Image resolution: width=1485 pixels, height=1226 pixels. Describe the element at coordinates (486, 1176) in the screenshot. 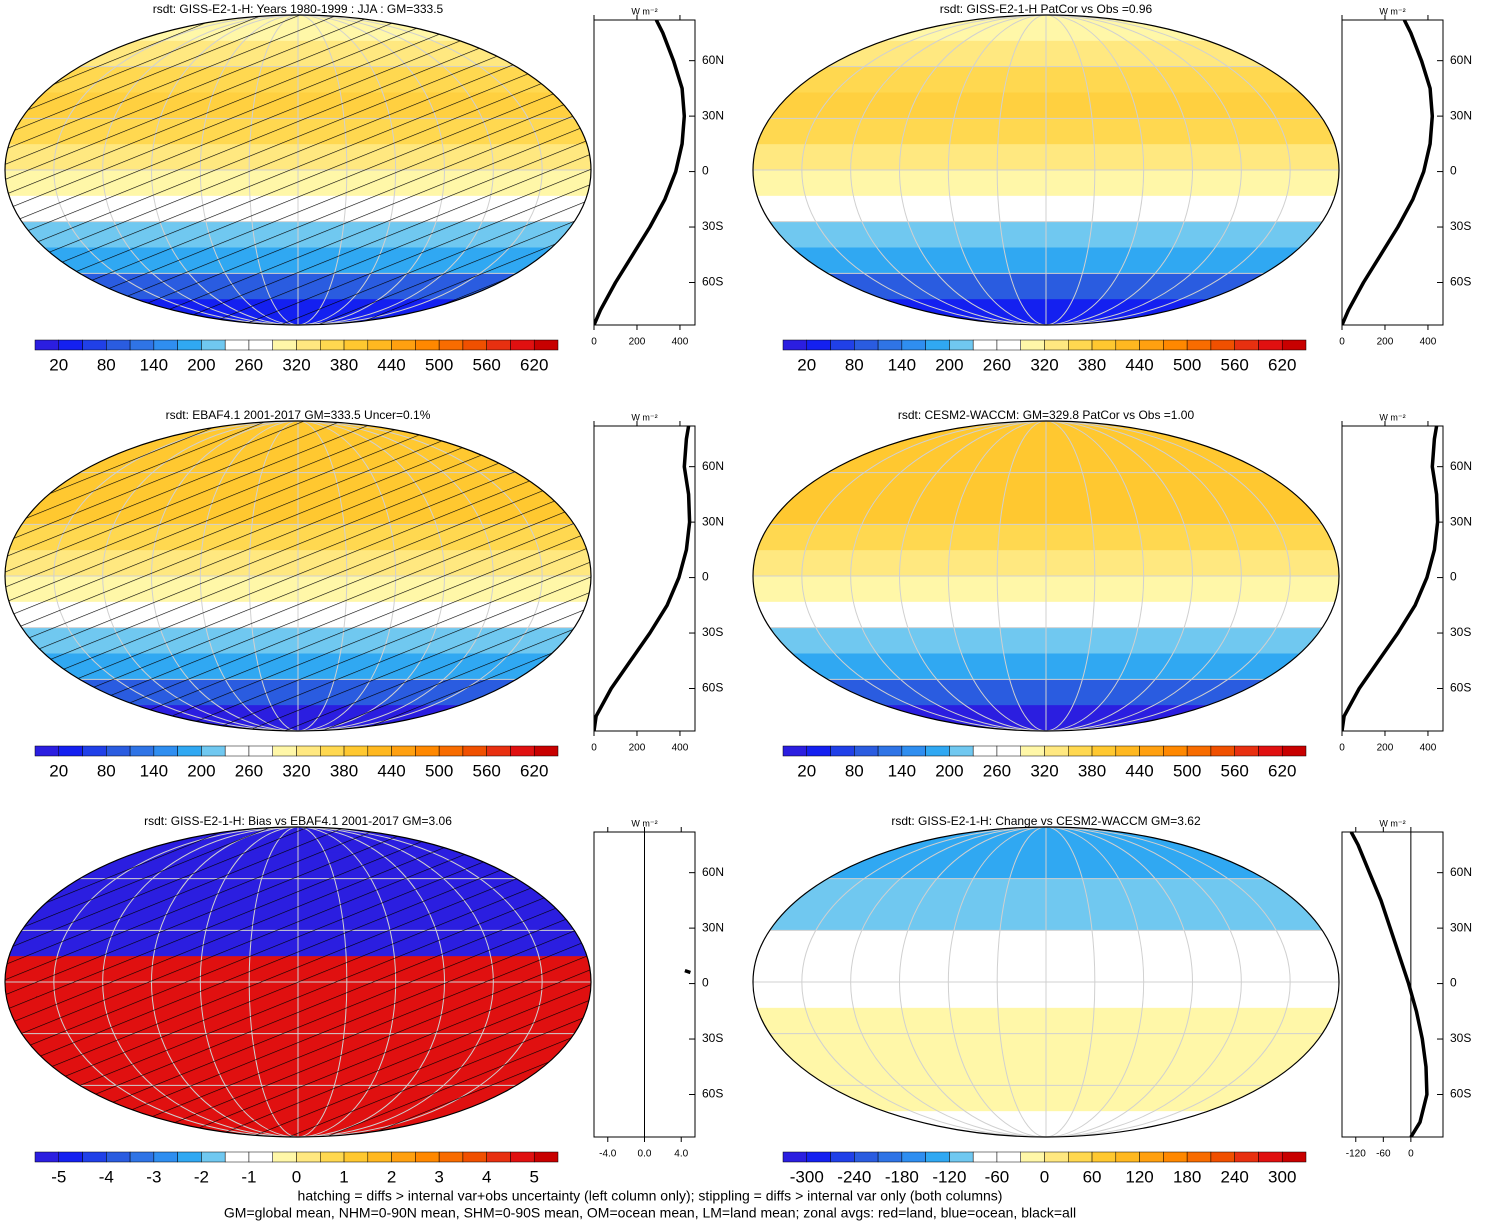

I see `colorbar-label: 4` at that location.